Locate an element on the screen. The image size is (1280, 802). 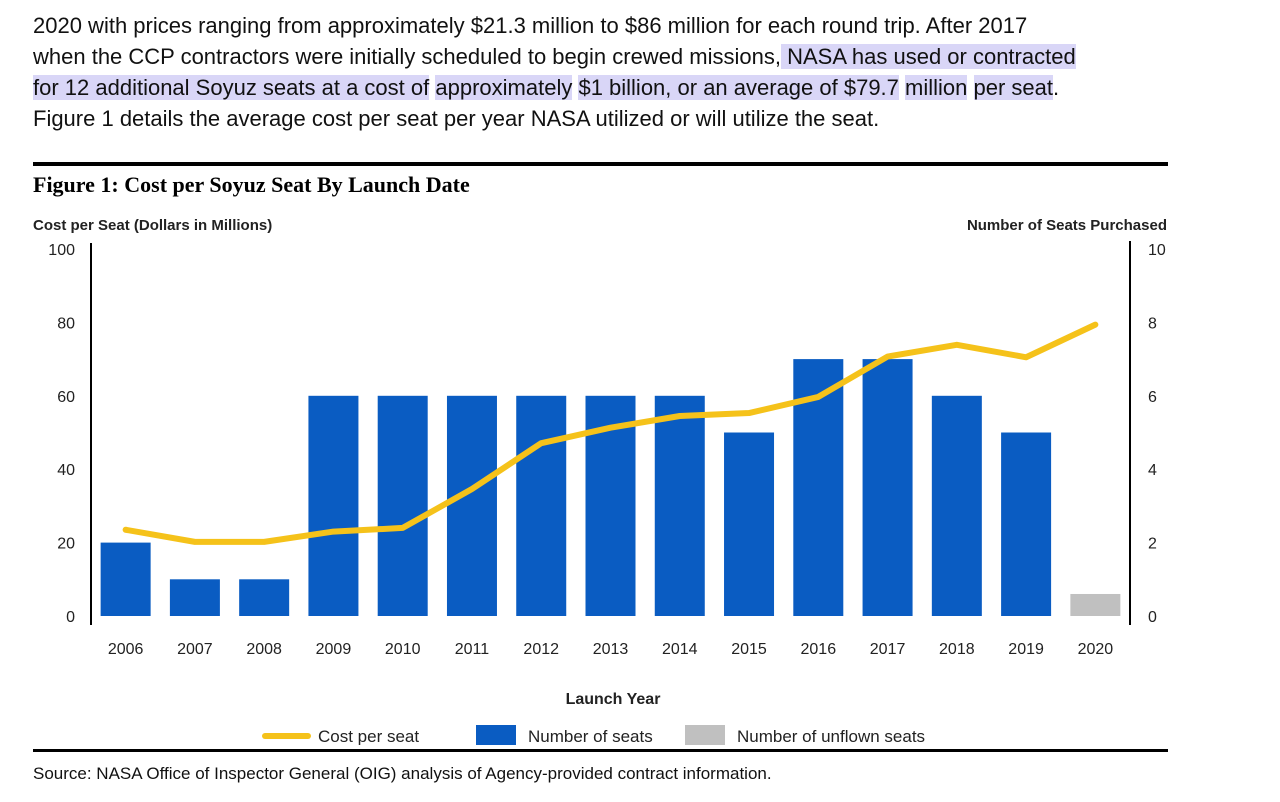
unflown-seat-bar is located at coordinates (1095, 604).